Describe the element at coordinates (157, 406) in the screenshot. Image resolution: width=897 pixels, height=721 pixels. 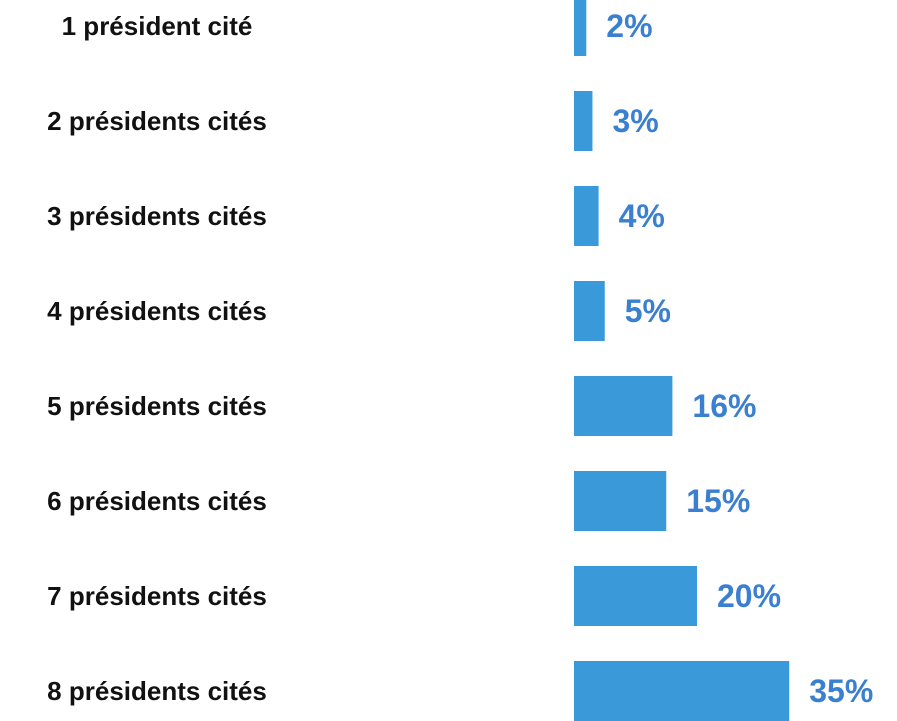
I see `category-label: 5 présidents cités` at that location.